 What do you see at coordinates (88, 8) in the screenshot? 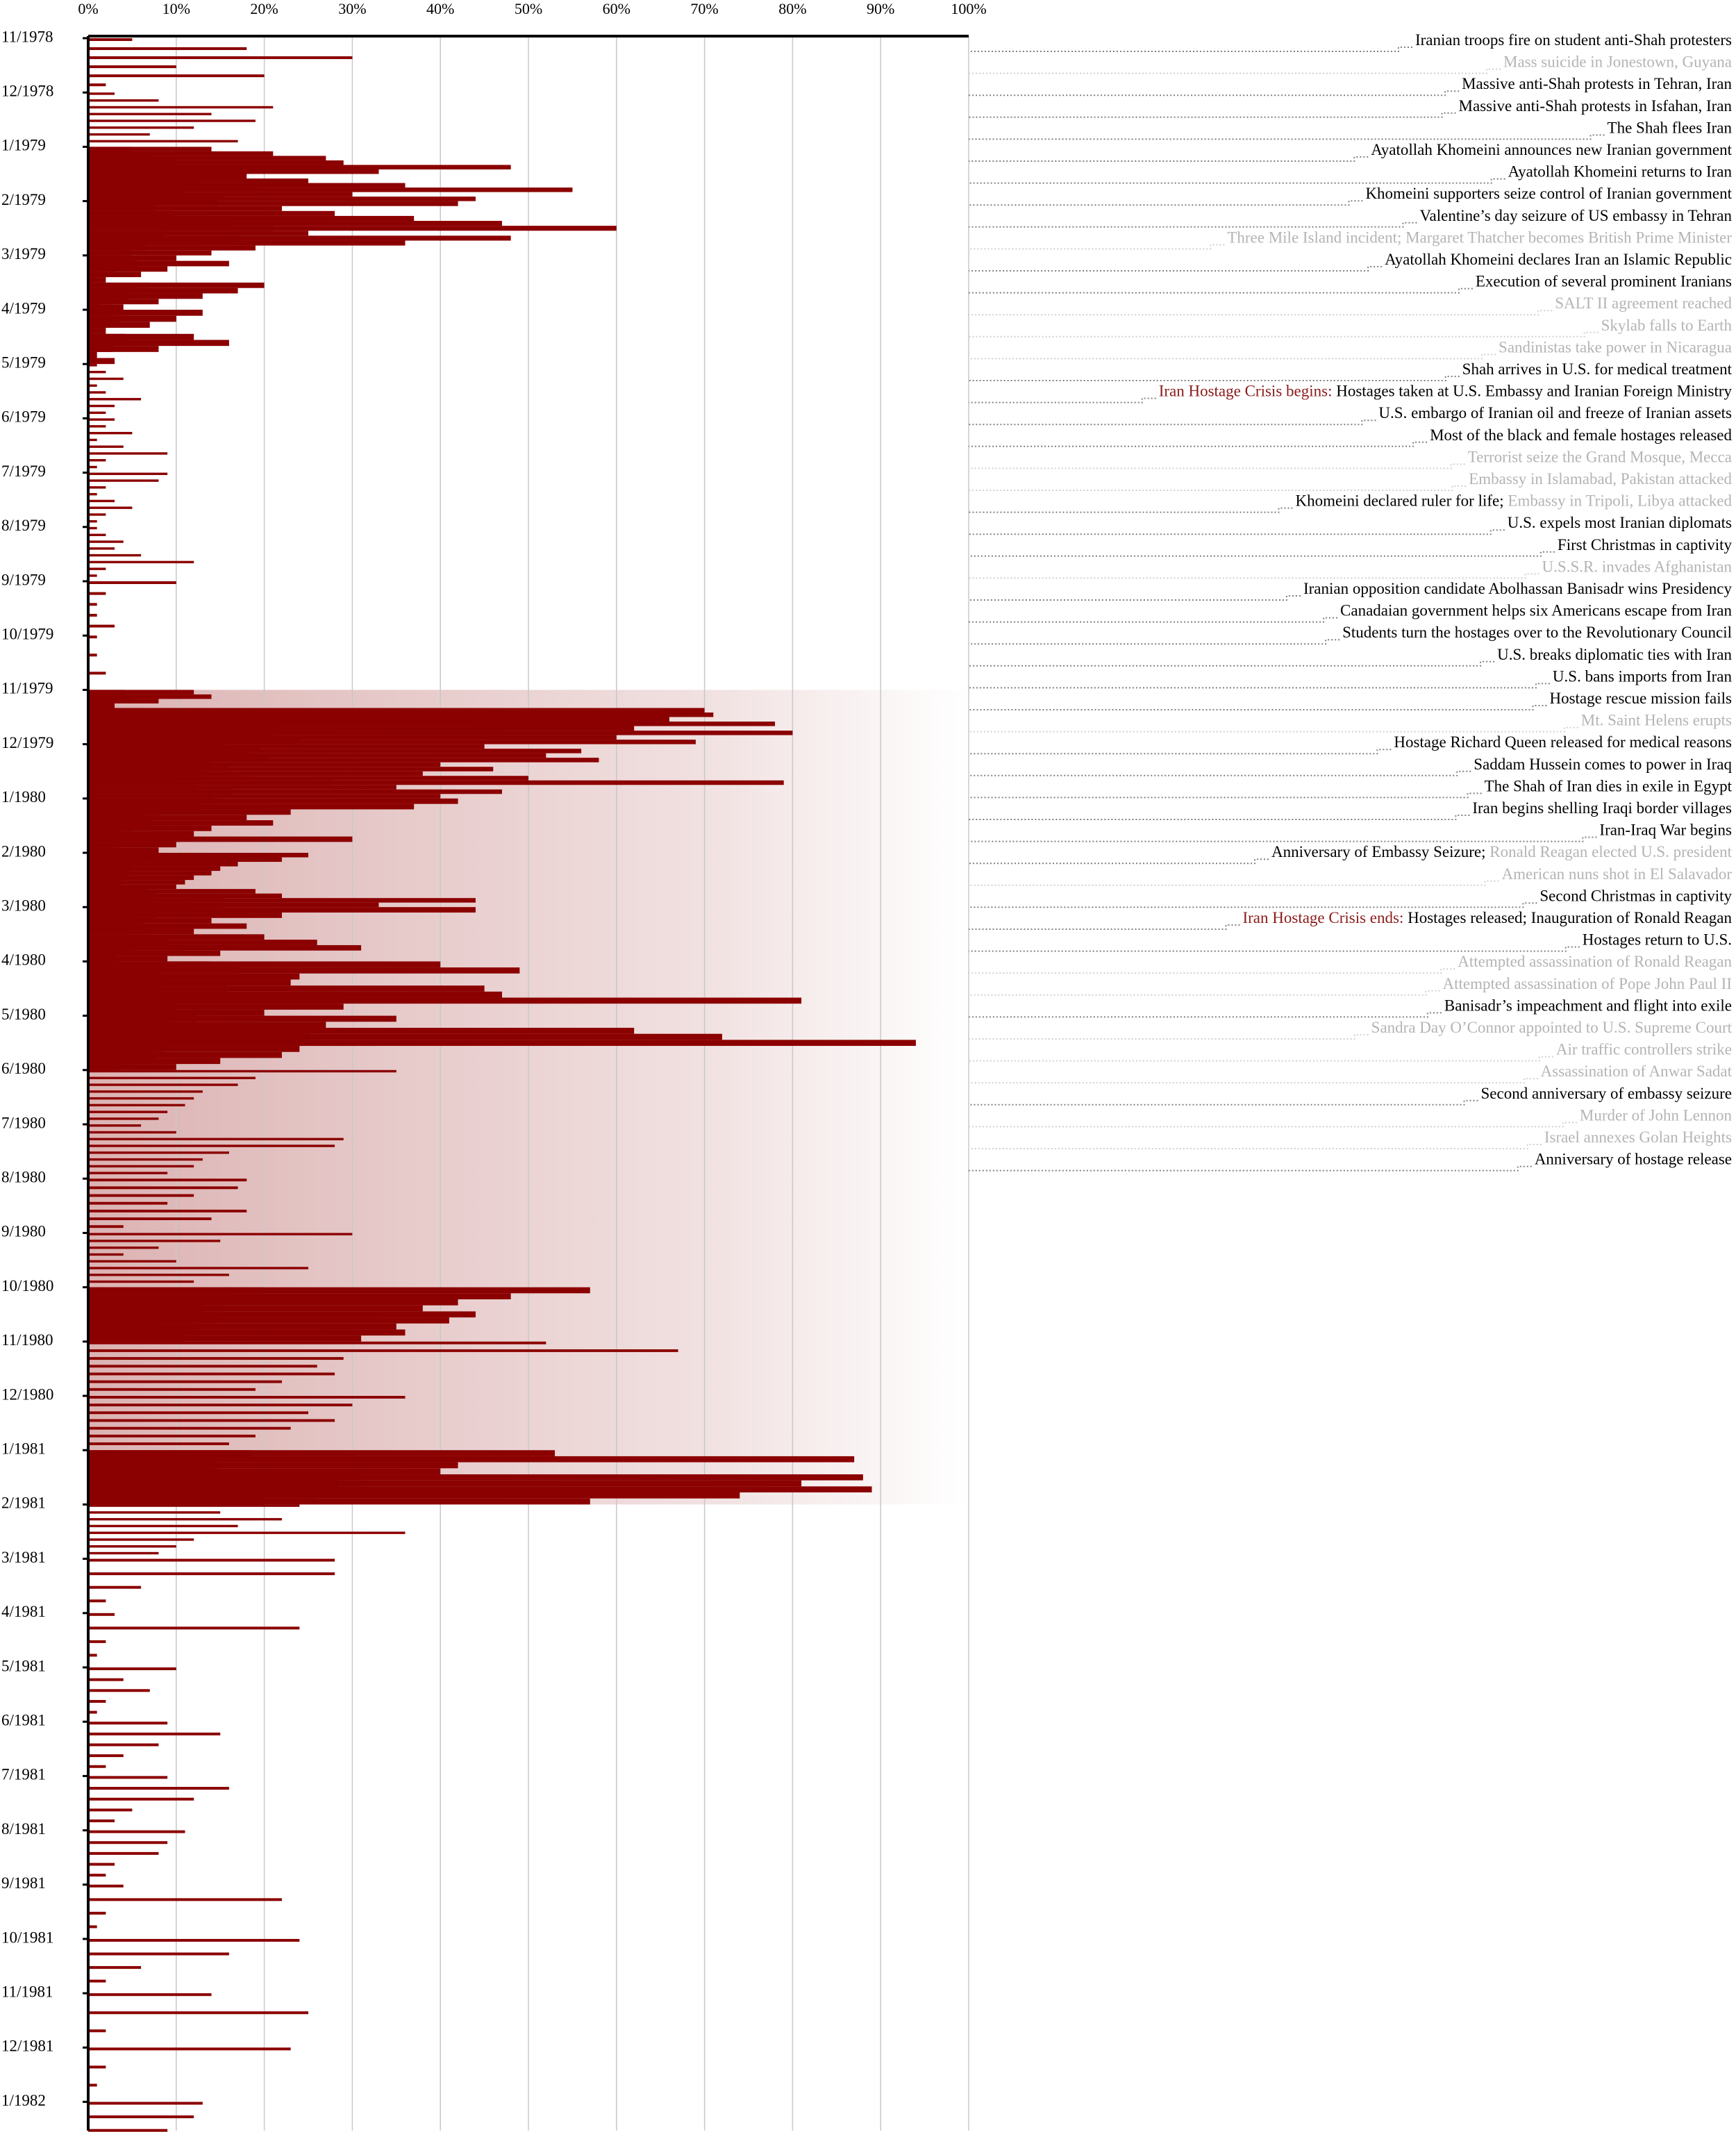
I see `x-tick-label: 0%` at bounding box center [88, 8].